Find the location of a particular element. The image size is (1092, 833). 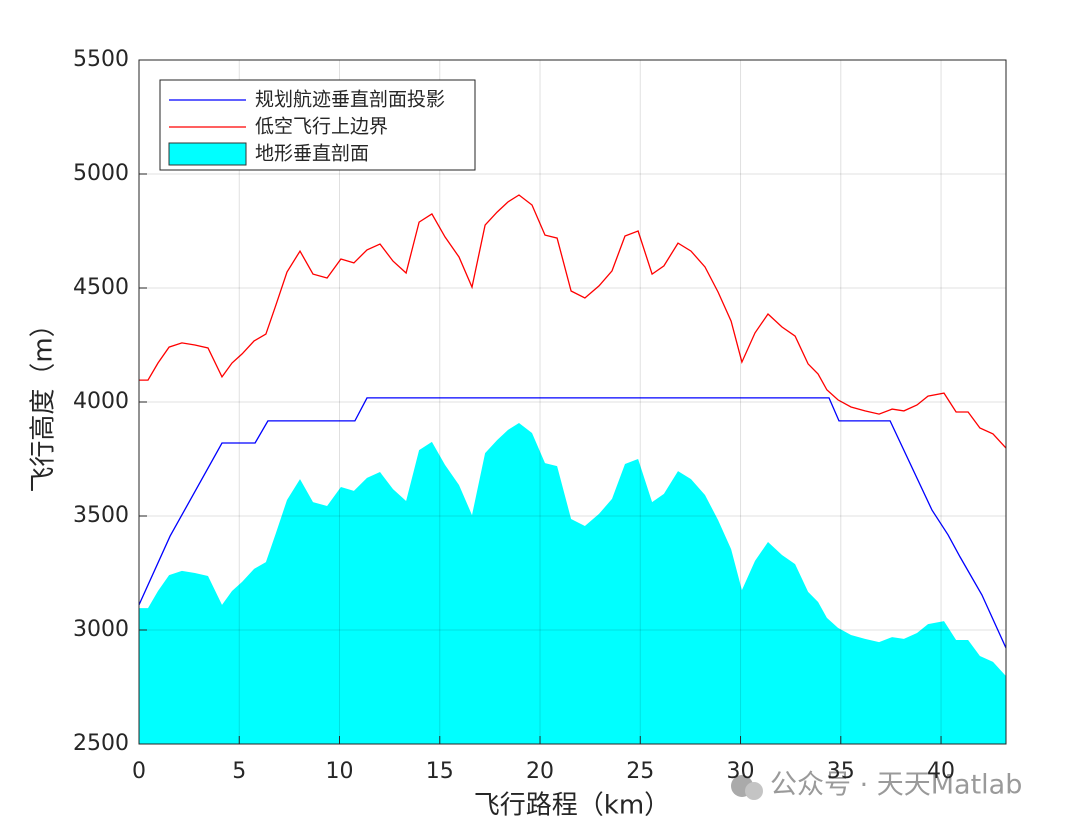

y-tick-label: 5000 is located at coordinates (101, 173).